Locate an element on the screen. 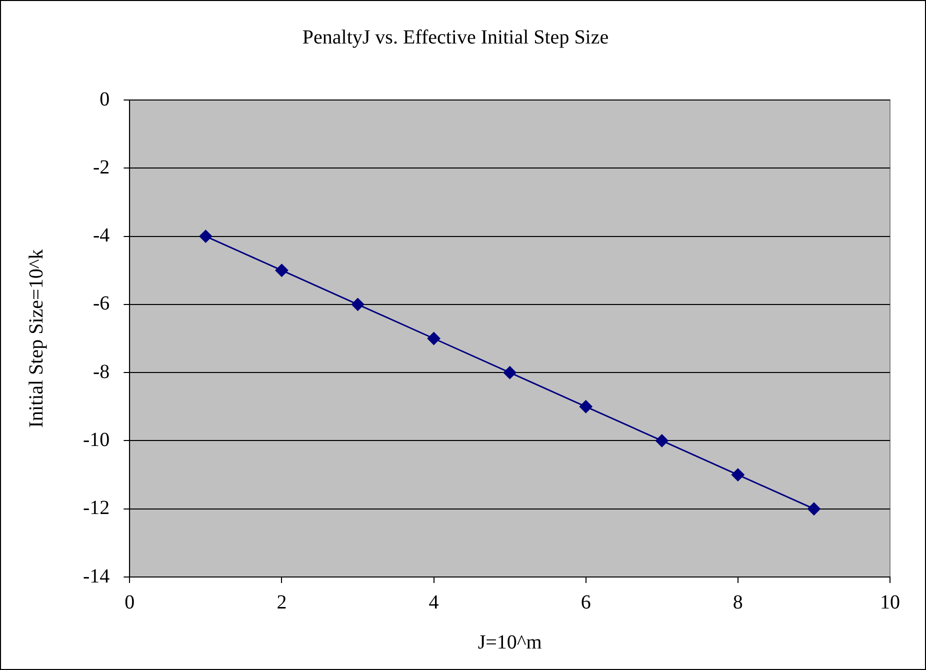 Image resolution: width=926 pixels, height=670 pixels. y-tick-label: -6 is located at coordinates (101, 303).